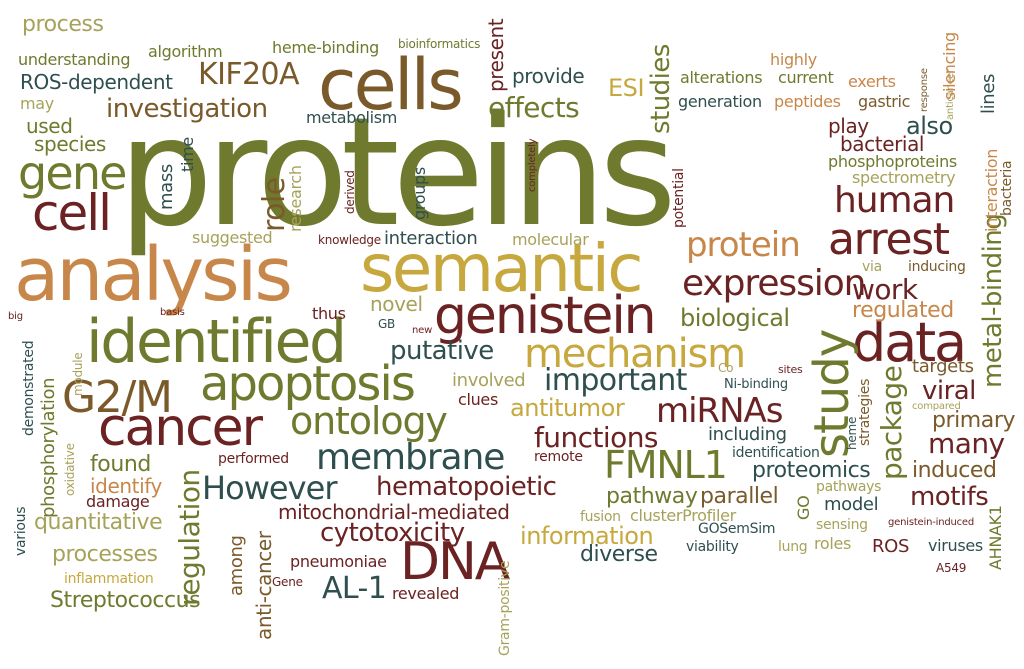 The height and width of the screenshot is (669, 1024). I want to click on word-proteins: proteins, so click(397, 173).